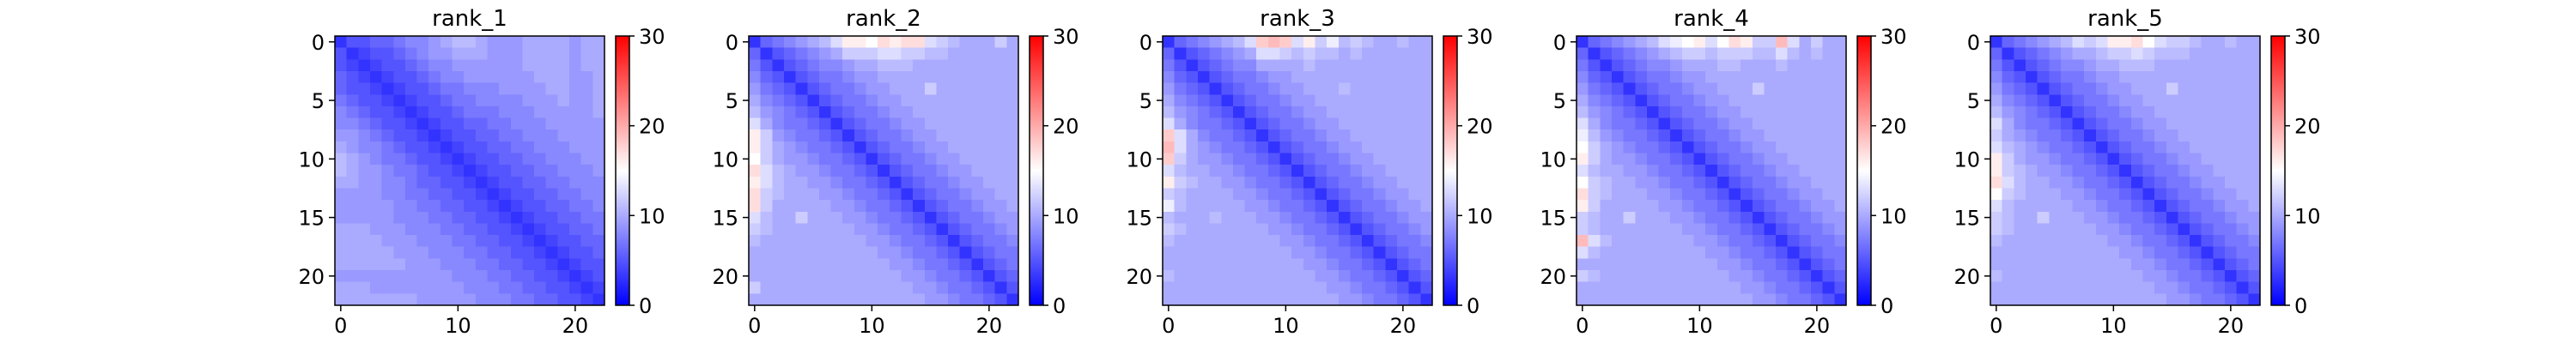  I want to click on x-tick-label: 10, so click(458, 326).